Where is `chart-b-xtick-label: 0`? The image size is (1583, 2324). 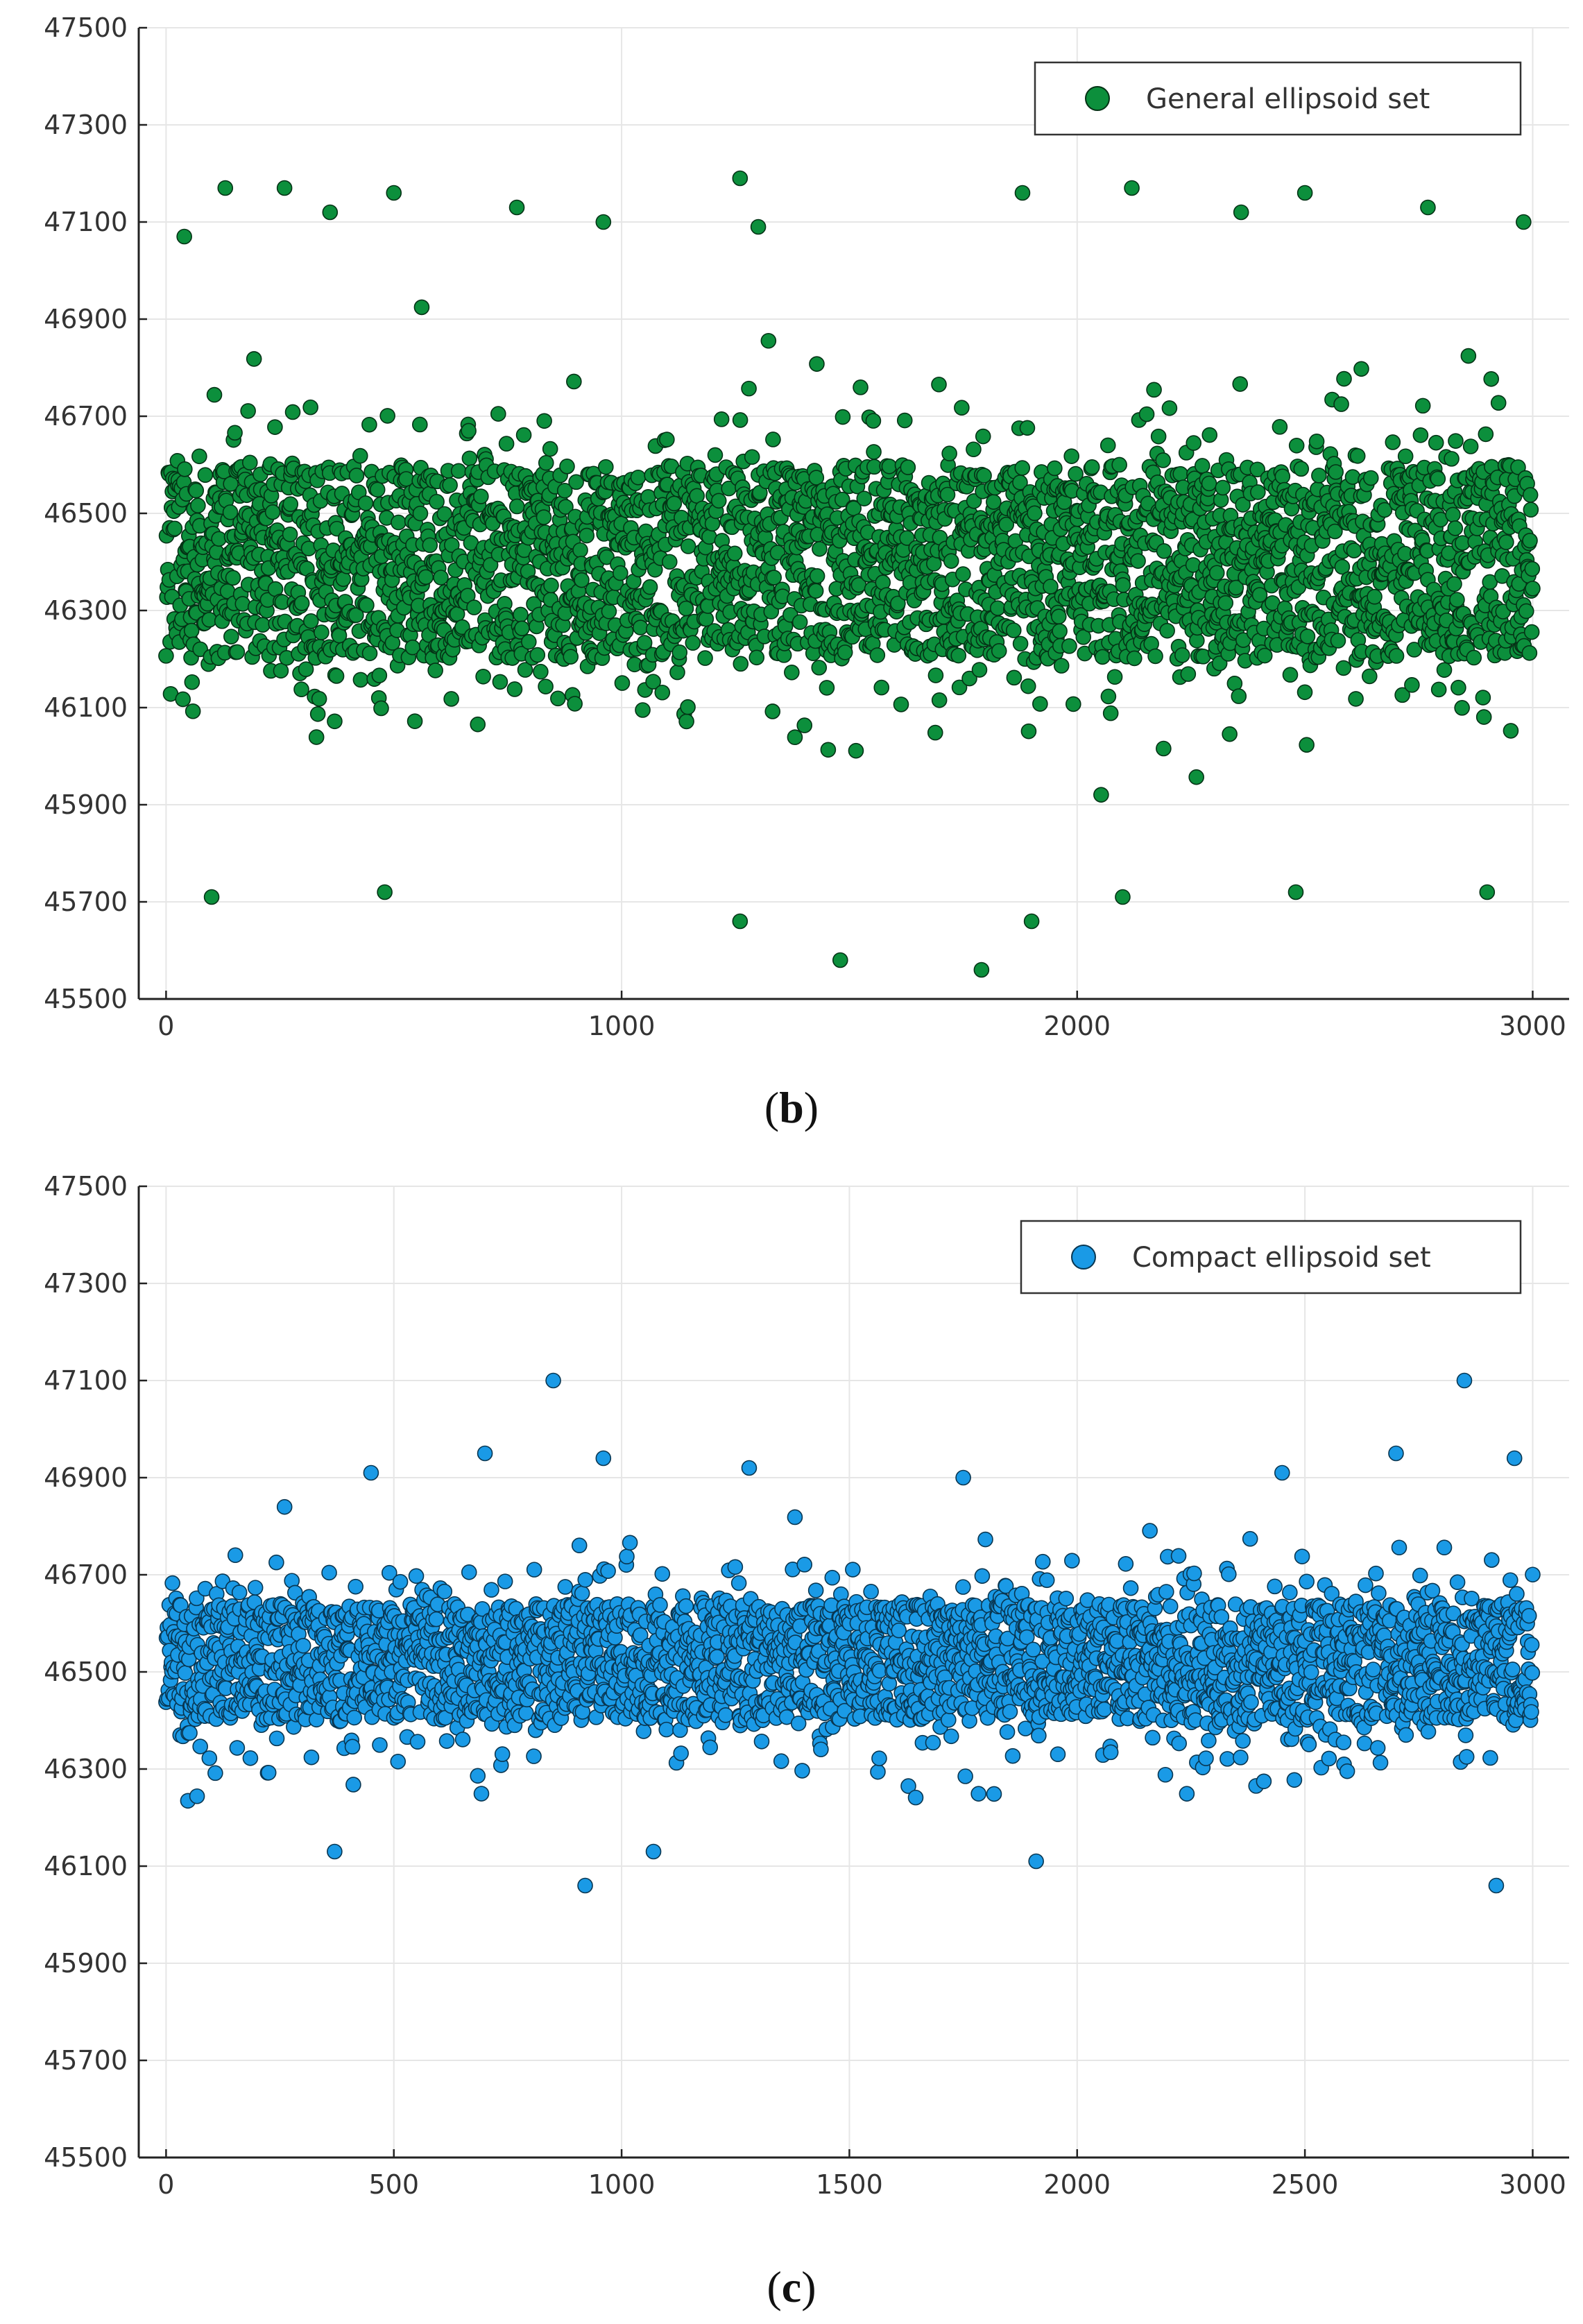
chart-b-xtick-label: 0 is located at coordinates (165, 1026).